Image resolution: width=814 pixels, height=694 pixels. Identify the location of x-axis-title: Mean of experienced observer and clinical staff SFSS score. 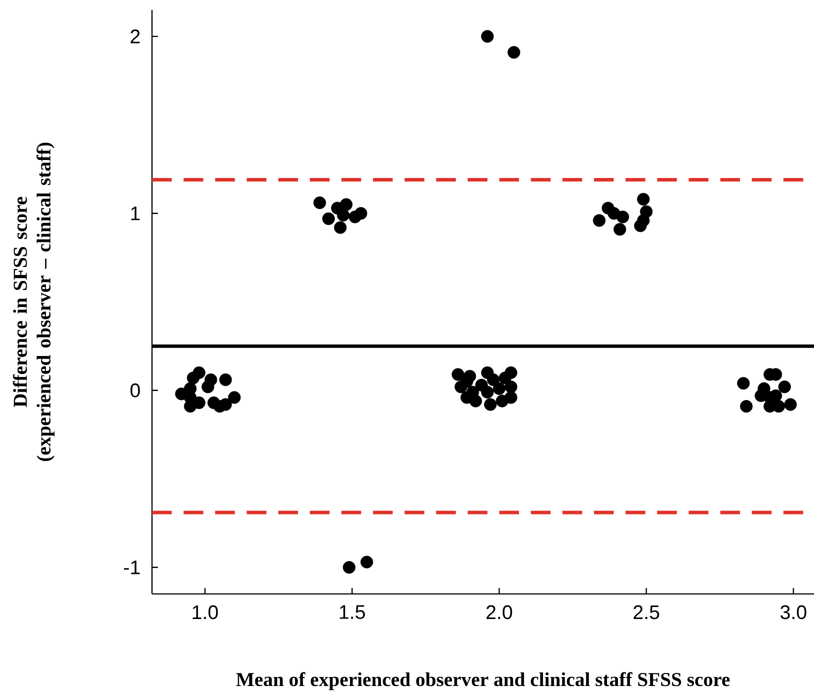
(483, 681).